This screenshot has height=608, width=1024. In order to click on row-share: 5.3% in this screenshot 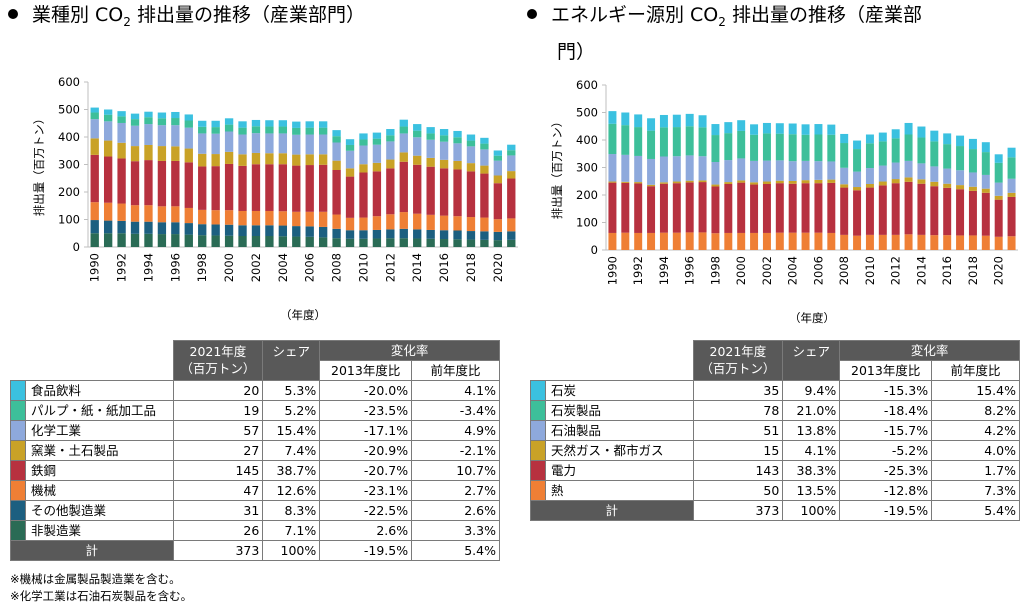, I will do `click(291, 390)`.